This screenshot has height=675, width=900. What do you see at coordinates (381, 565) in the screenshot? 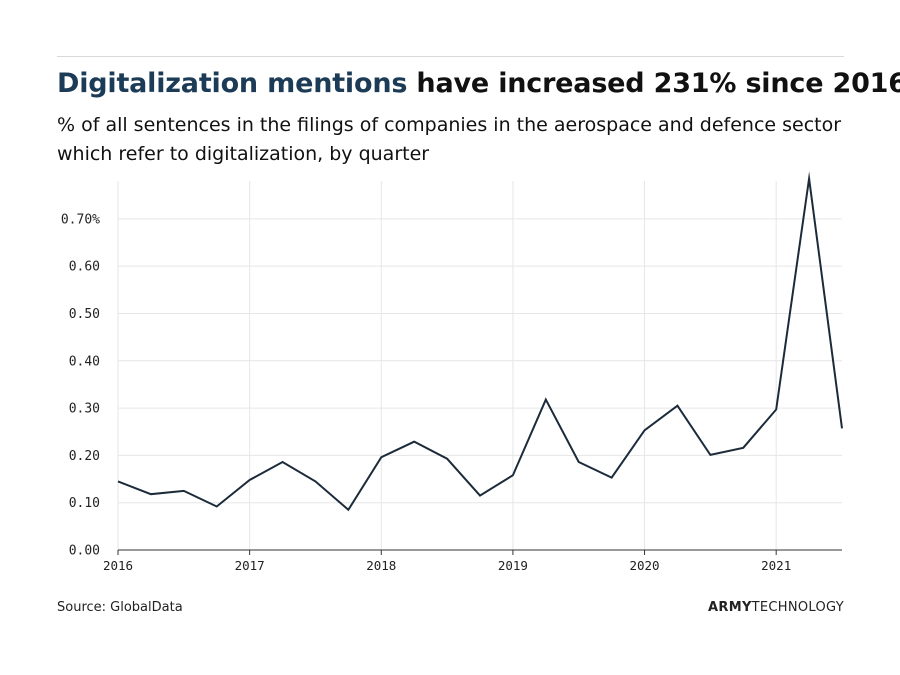
I see `x-tick-label: 2018` at bounding box center [381, 565].